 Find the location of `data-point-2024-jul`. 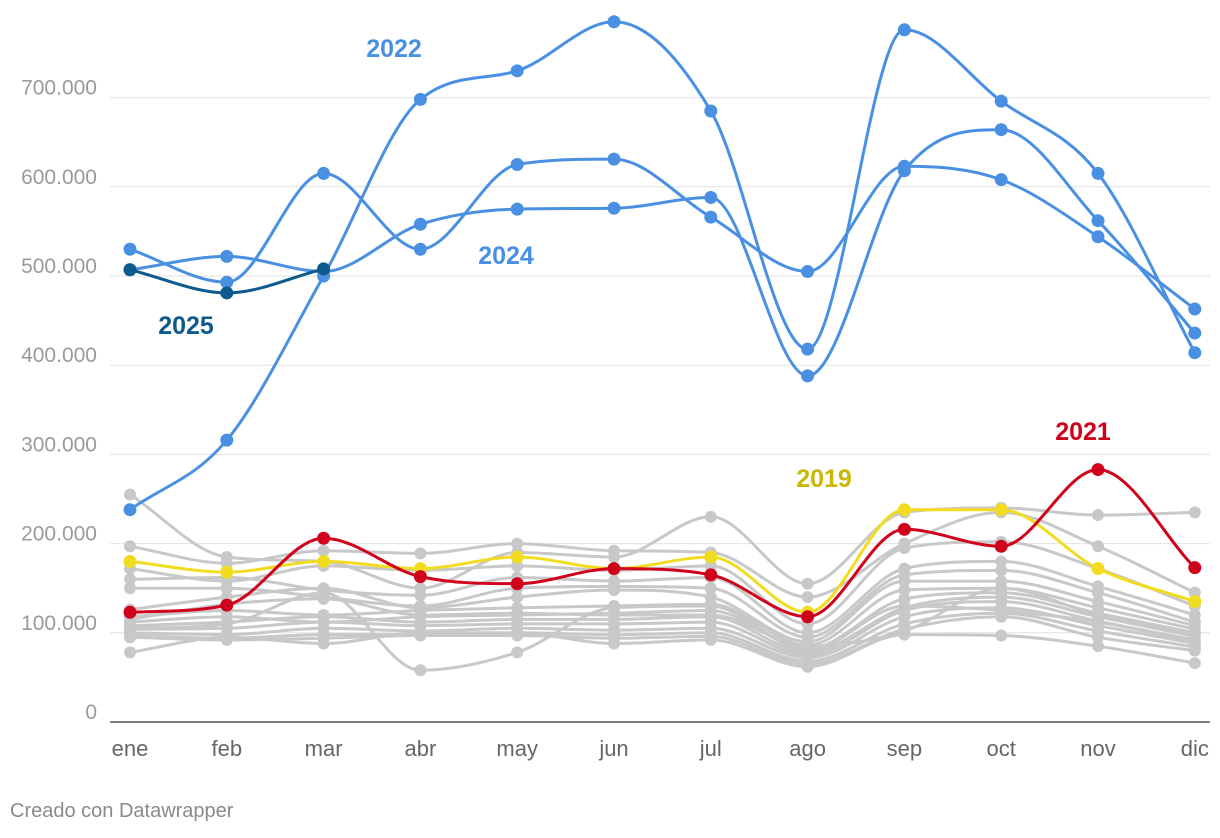

data-point-2024-jul is located at coordinates (711, 198).